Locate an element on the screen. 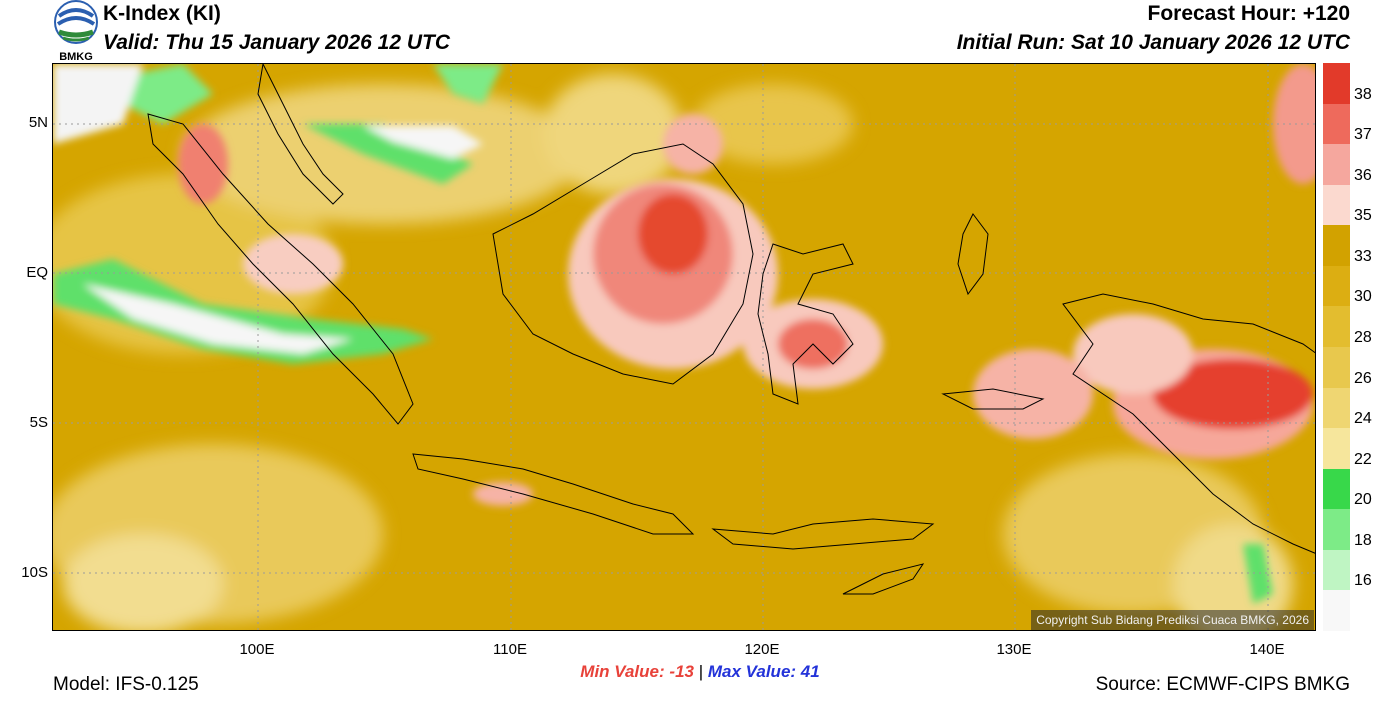 Image resolution: width=1400 pixels, height=709 pixels. chart-title: K-Index (KI) is located at coordinates (162, 13).